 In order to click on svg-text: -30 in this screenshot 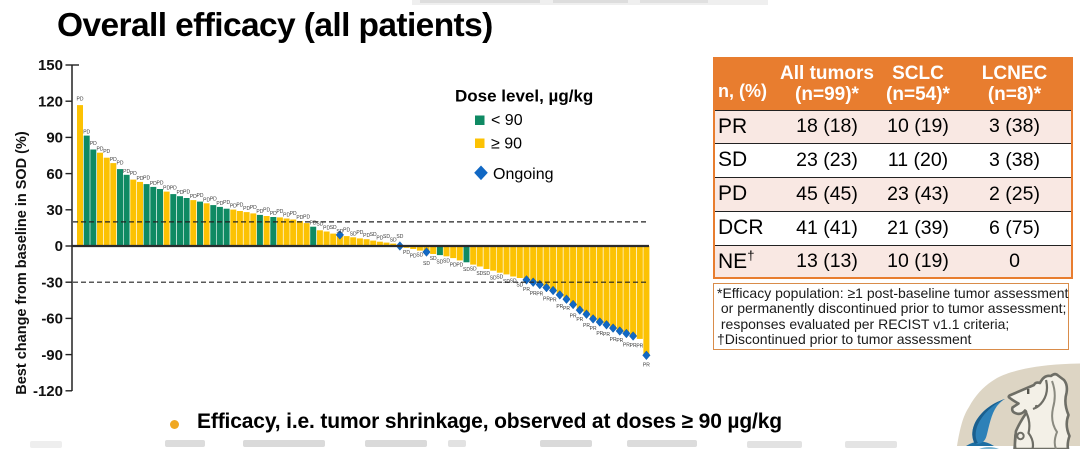, I will do `click(52, 282)`.